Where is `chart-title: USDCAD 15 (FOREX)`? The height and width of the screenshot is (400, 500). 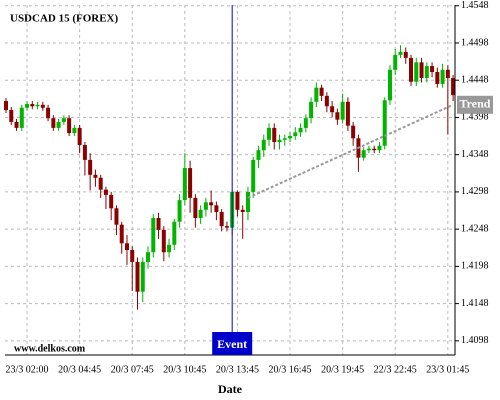 chart-title: USDCAD 15 (FOREX) is located at coordinates (64, 19).